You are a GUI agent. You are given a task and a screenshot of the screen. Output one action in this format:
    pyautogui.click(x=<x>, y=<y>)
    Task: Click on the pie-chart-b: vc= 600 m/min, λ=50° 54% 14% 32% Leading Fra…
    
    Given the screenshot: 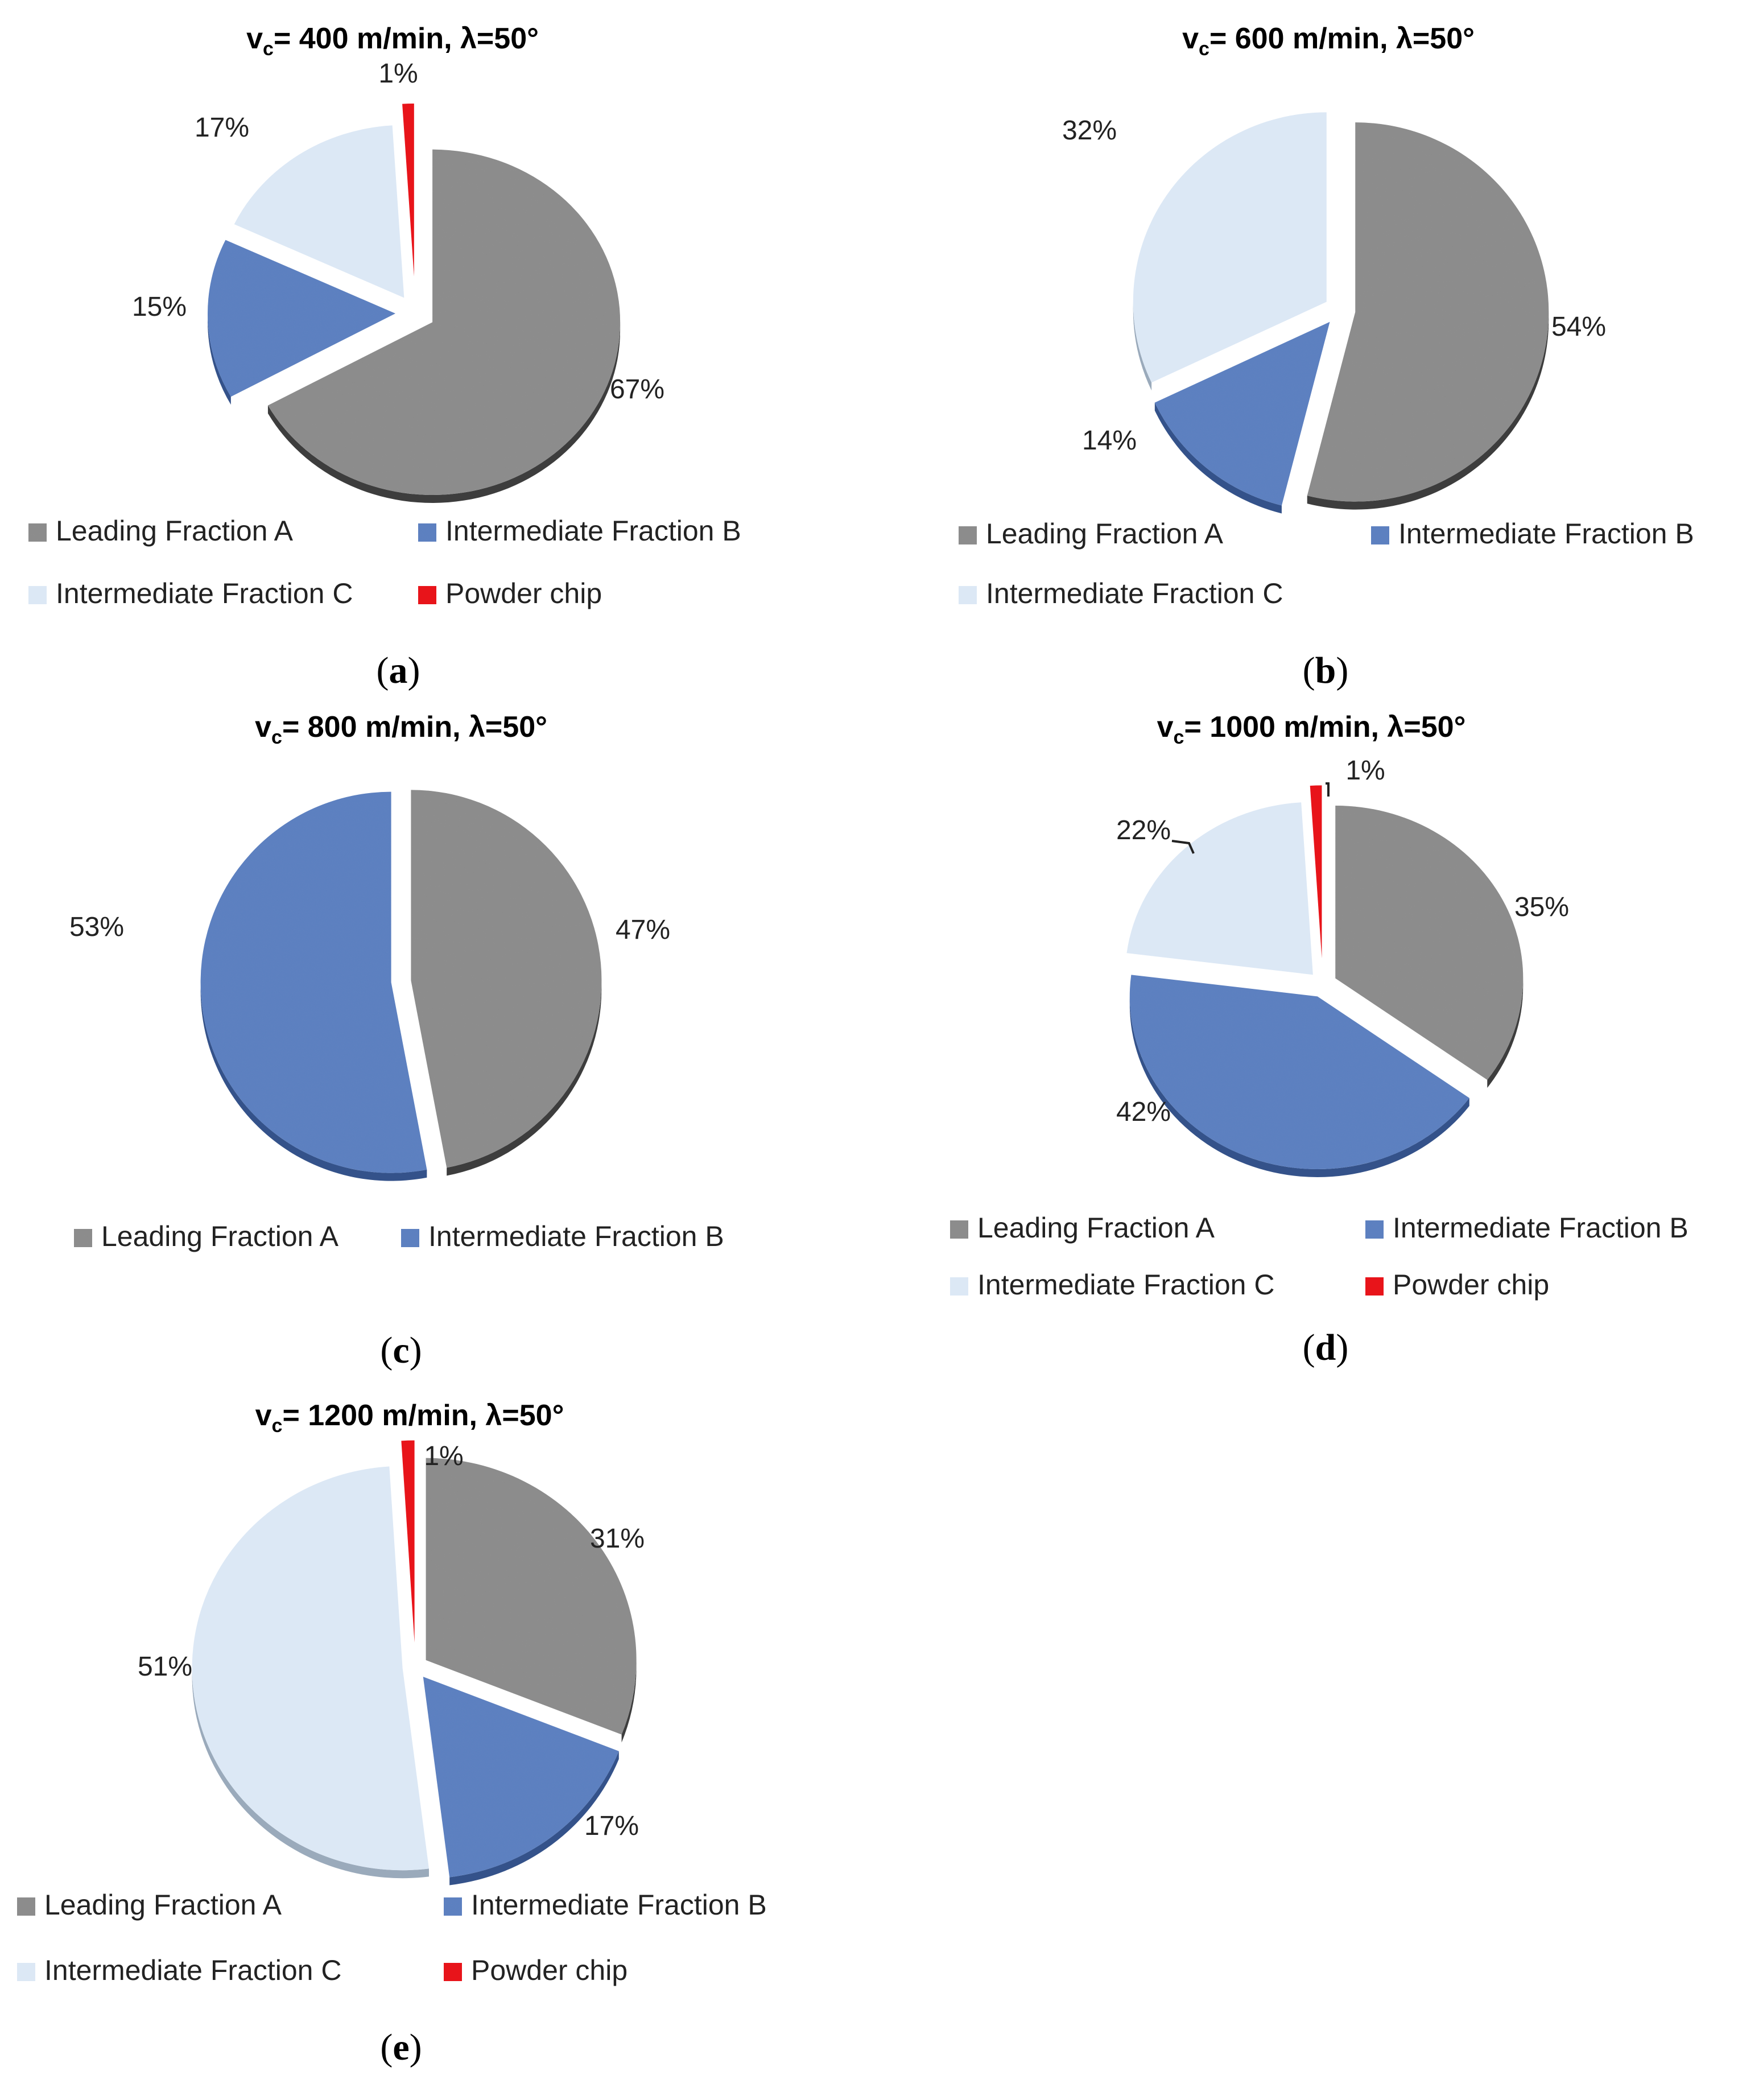 What is the action you would take?
    pyautogui.click(x=1326, y=357)
    